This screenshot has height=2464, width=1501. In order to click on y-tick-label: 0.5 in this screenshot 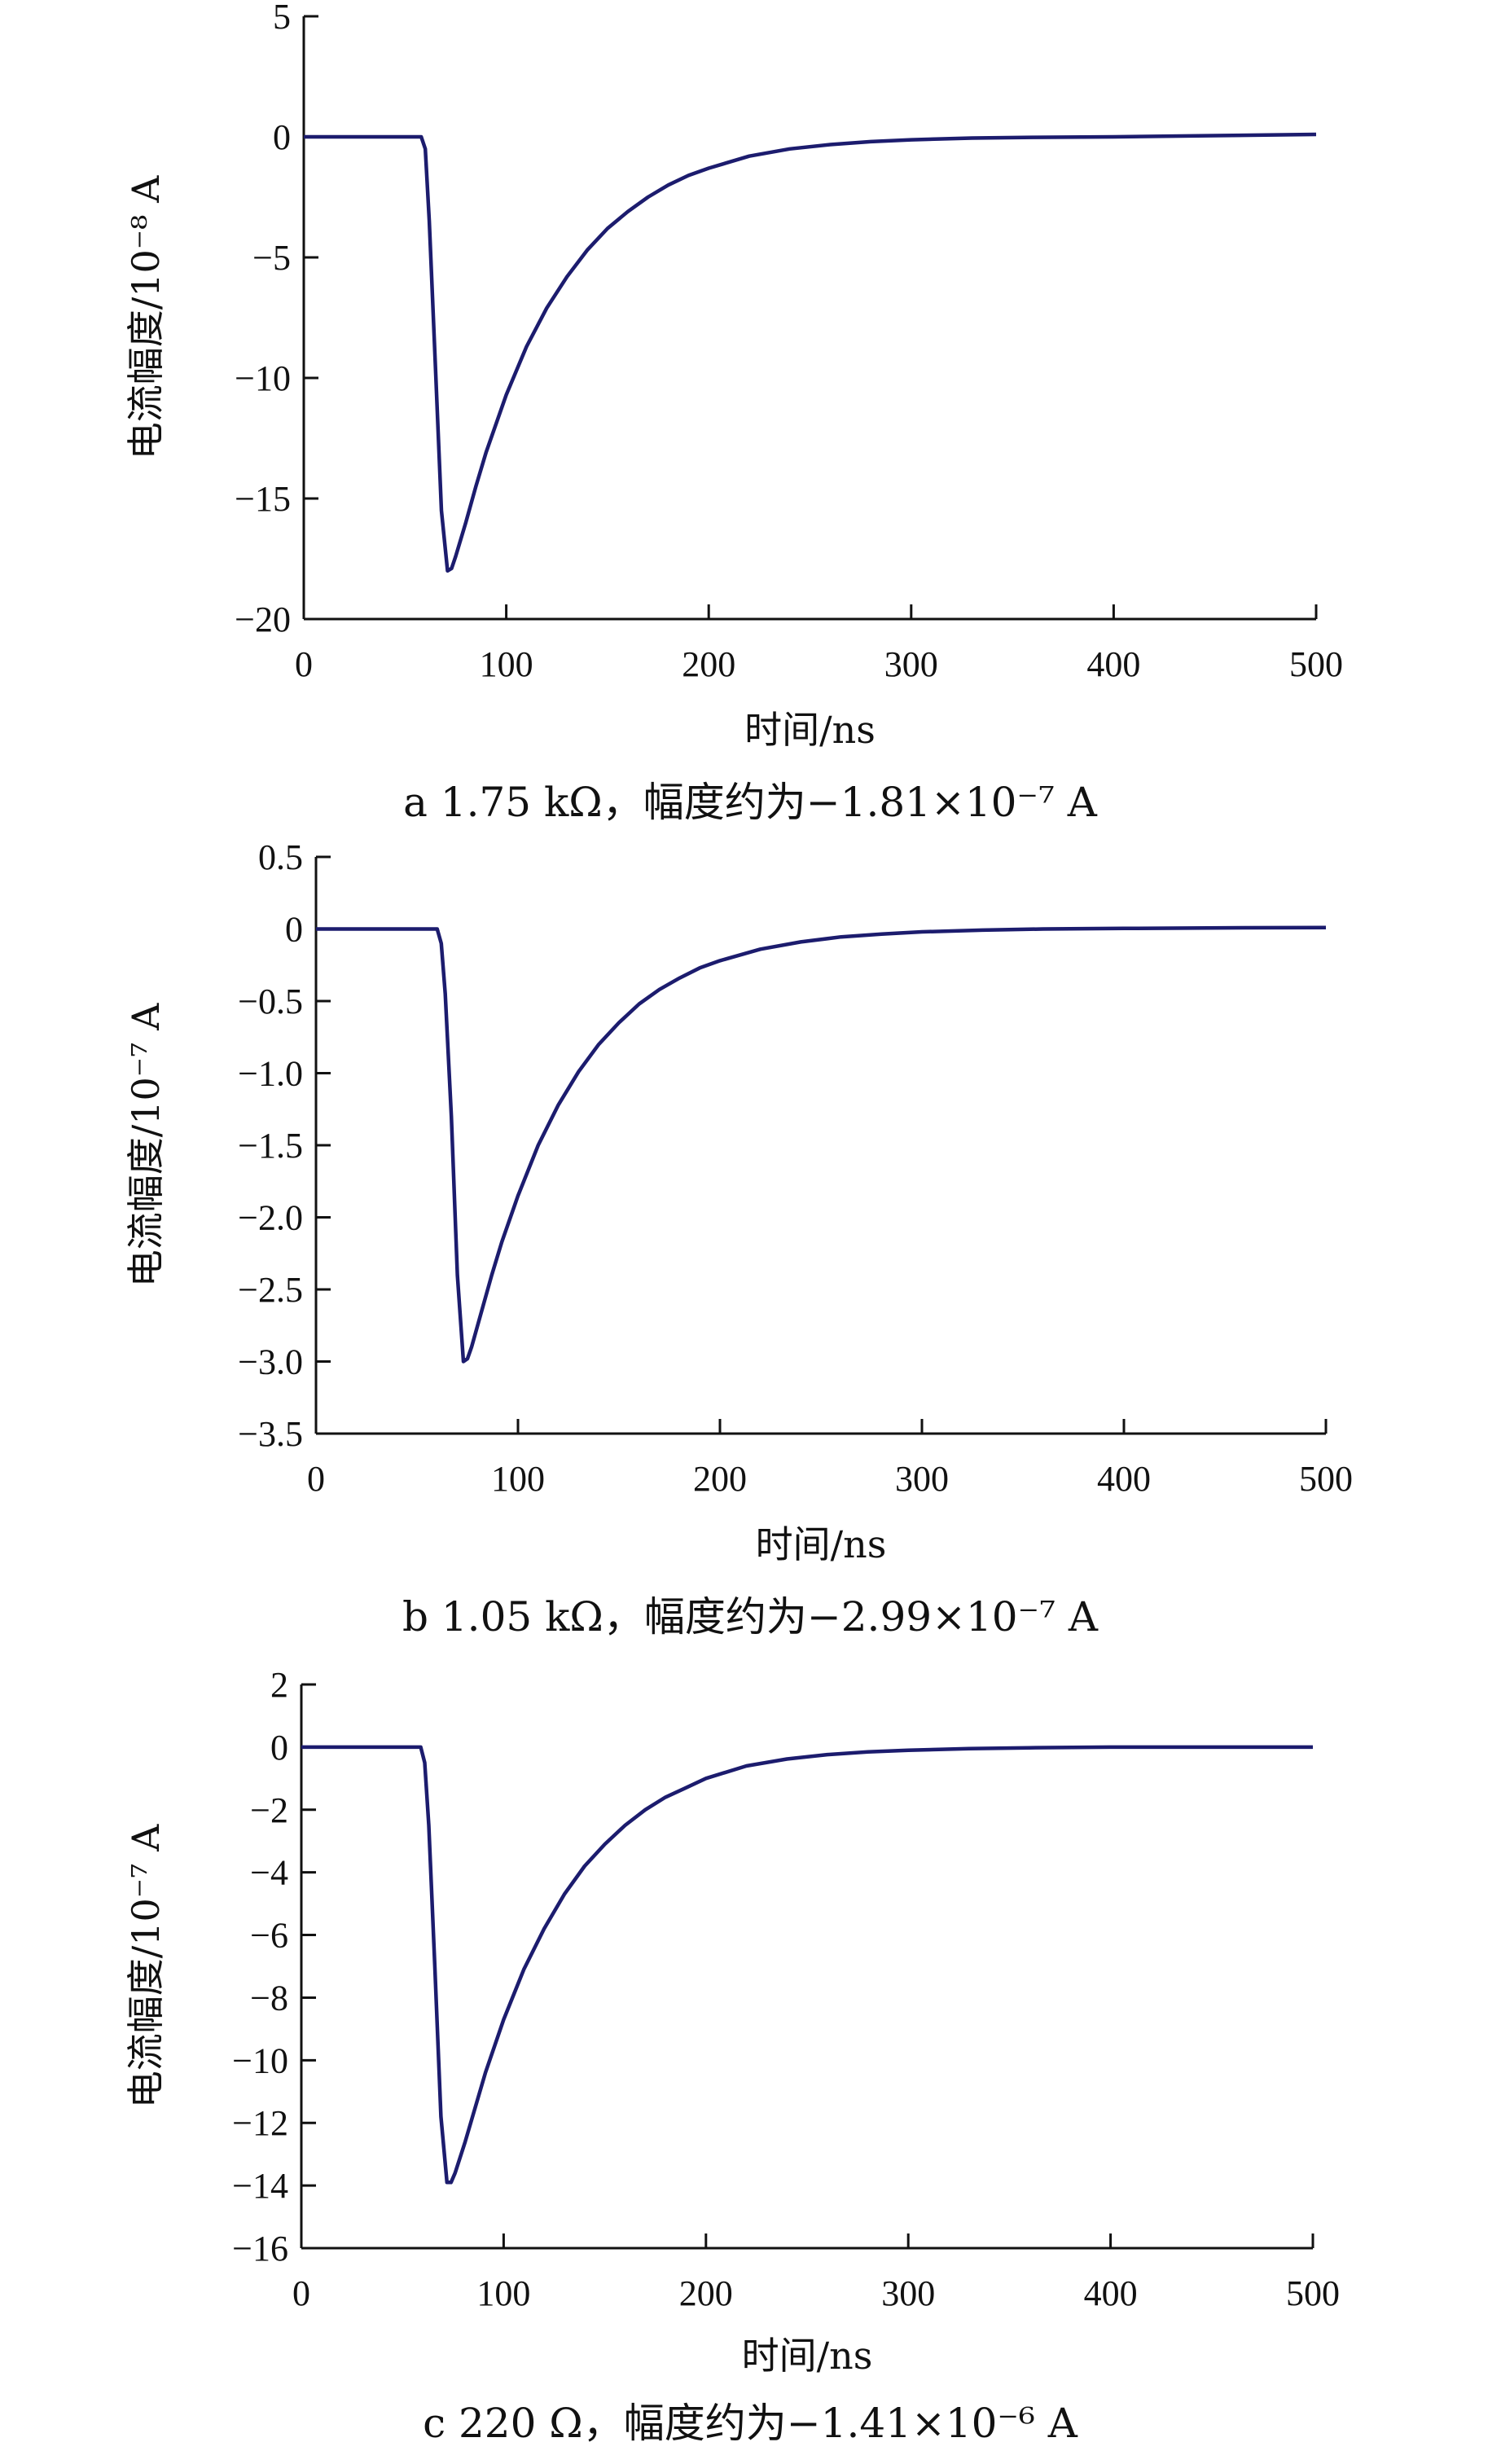, I will do `click(281, 857)`.